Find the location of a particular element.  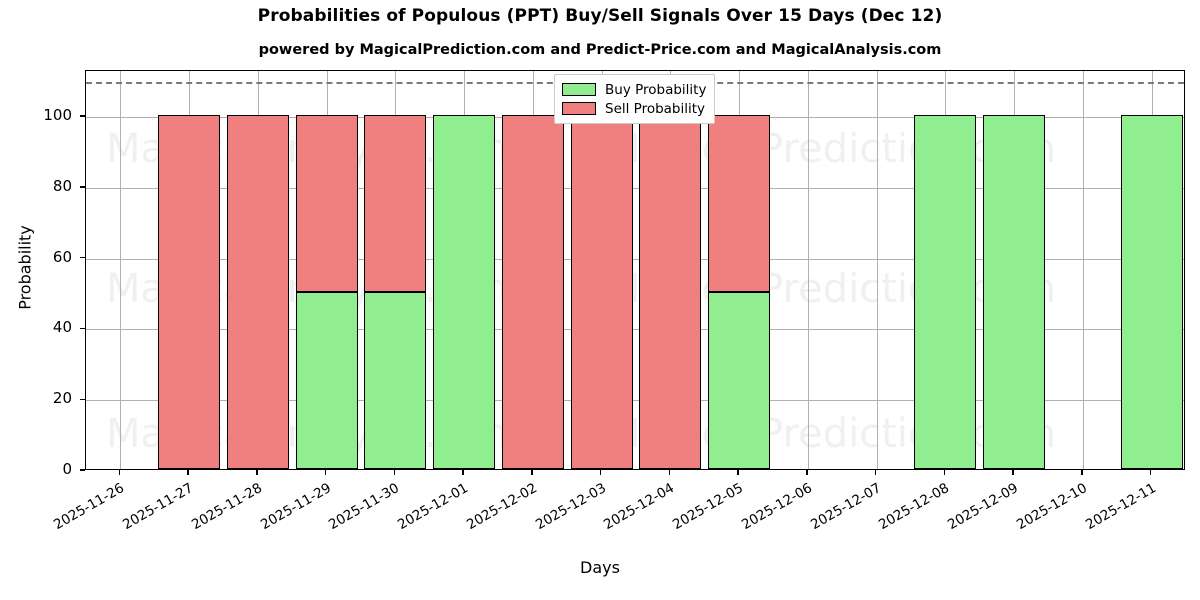

y-tick-label: 100 is located at coordinates (57, 115).